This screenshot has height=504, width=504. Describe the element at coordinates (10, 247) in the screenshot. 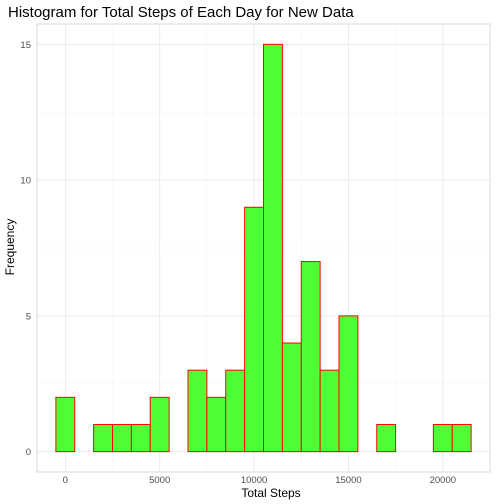

I see `y-axis-title: Frequency` at that location.